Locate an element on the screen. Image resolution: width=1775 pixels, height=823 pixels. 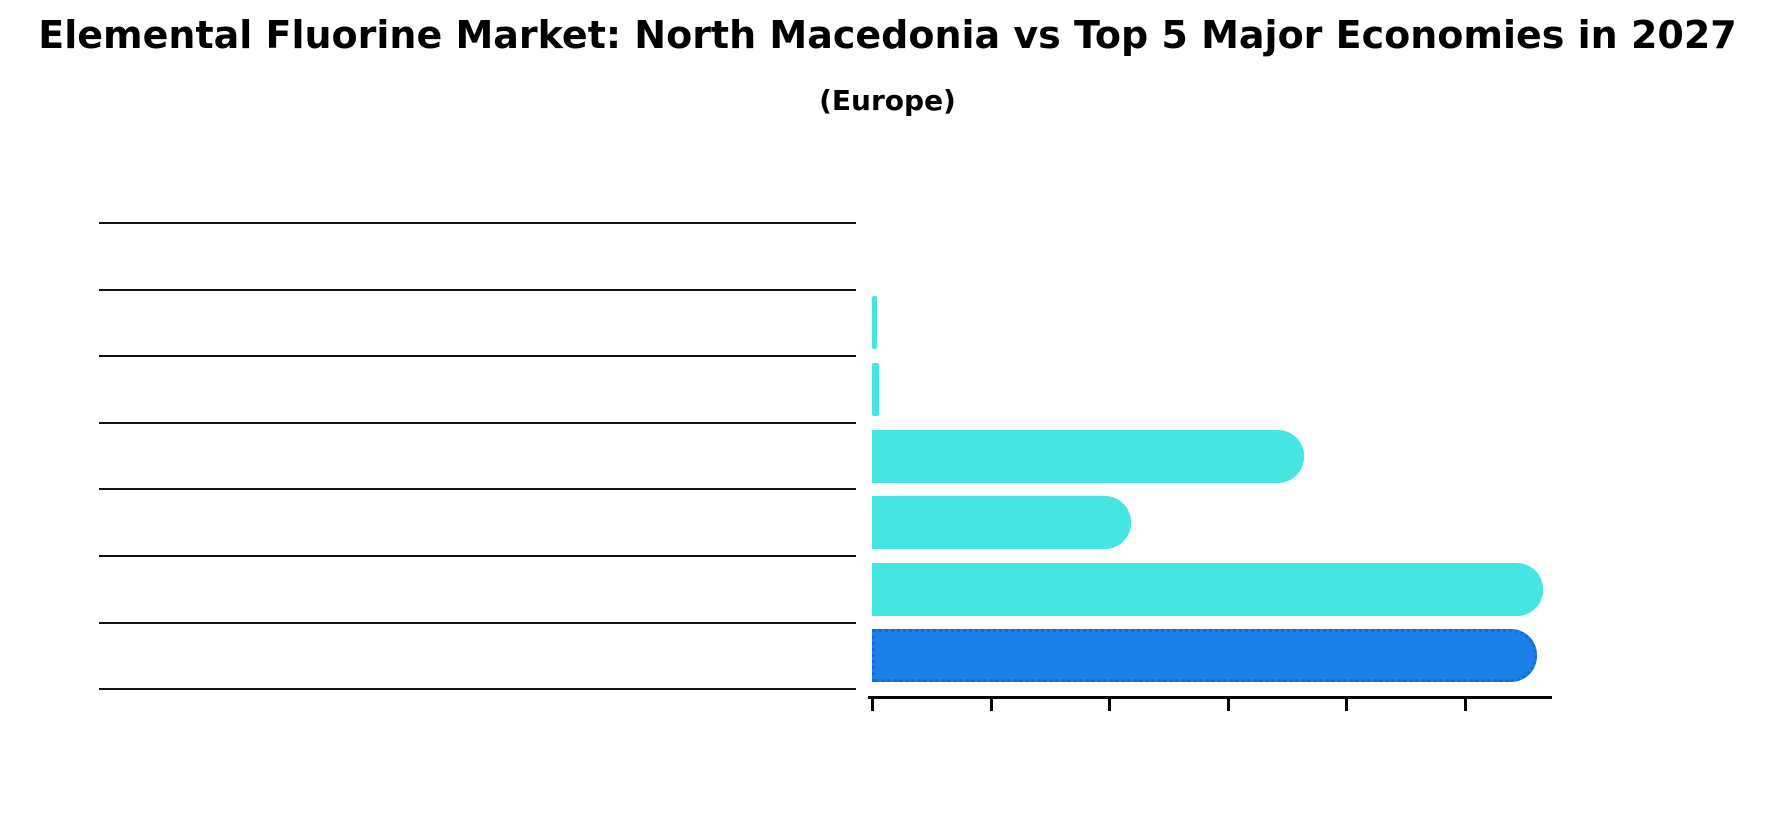
table-header-rule is located at coordinates (477, 290).